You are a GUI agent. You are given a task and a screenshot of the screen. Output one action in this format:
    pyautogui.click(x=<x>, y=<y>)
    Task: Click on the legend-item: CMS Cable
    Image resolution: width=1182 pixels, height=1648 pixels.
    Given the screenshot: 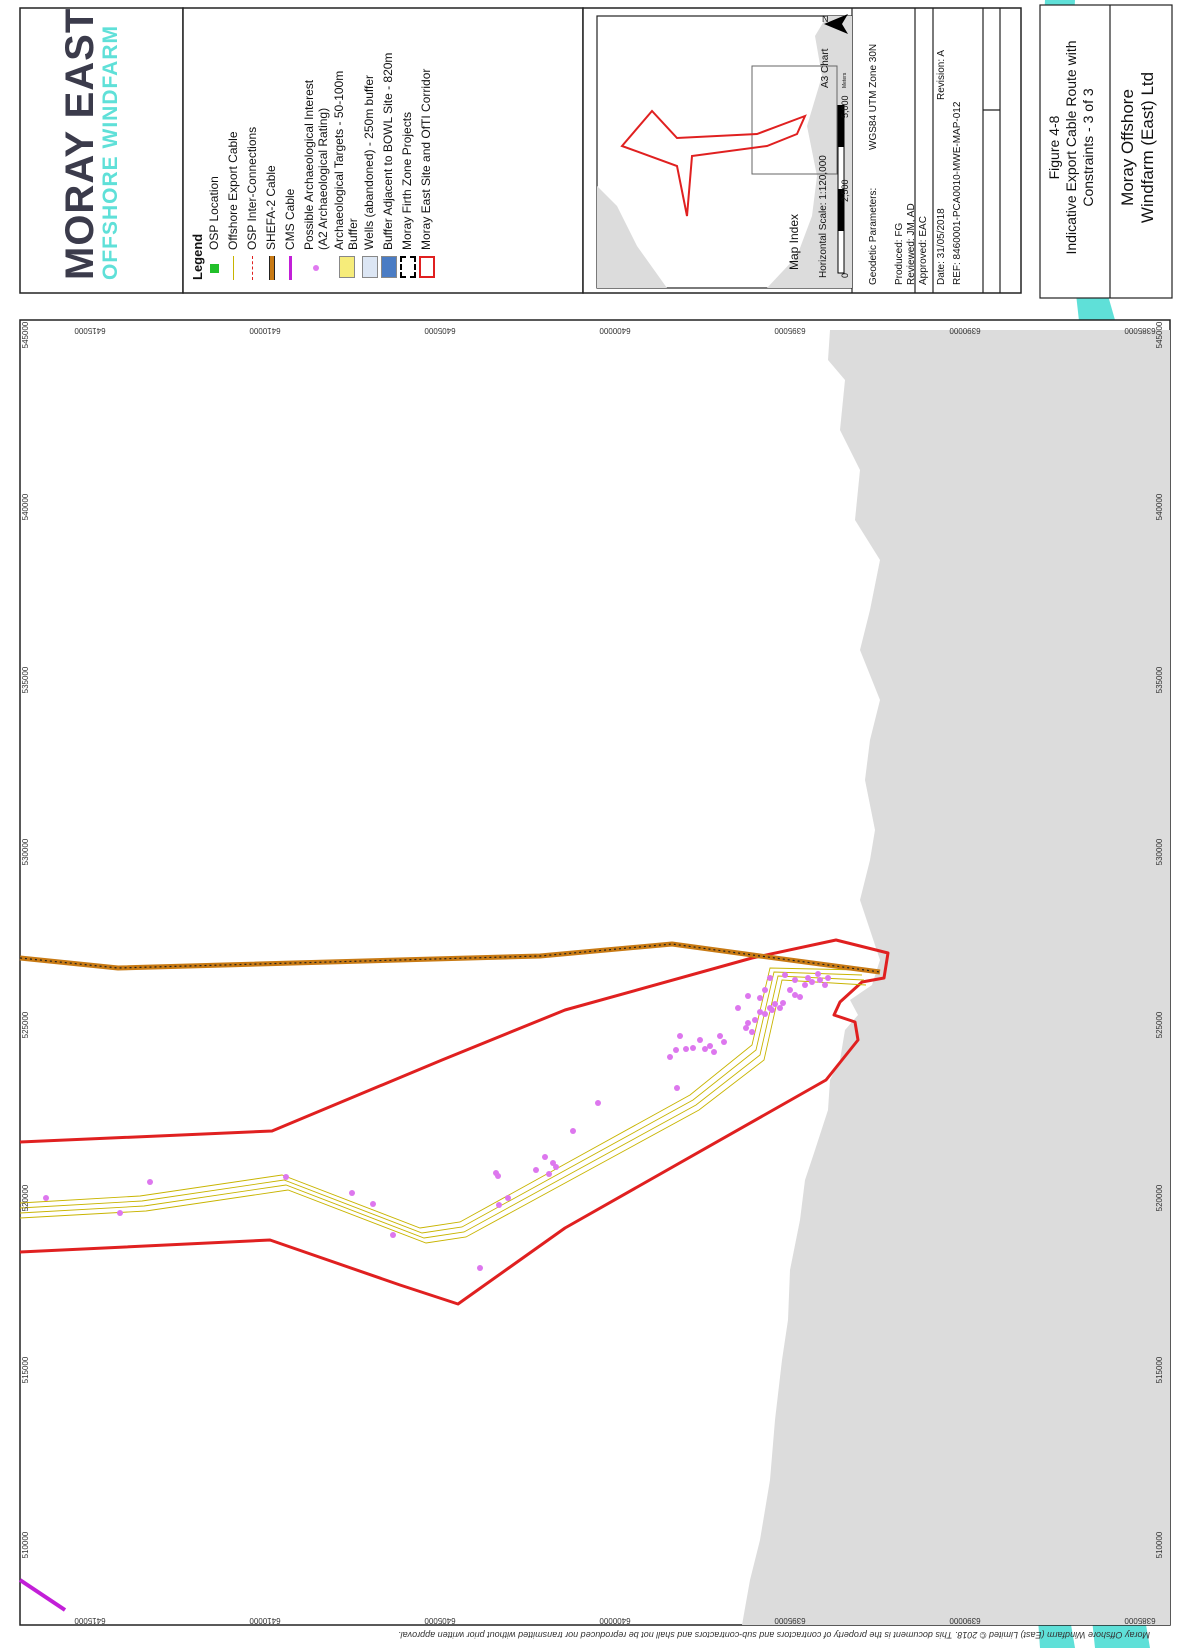 What is the action you would take?
    pyautogui.click(x=290, y=147)
    